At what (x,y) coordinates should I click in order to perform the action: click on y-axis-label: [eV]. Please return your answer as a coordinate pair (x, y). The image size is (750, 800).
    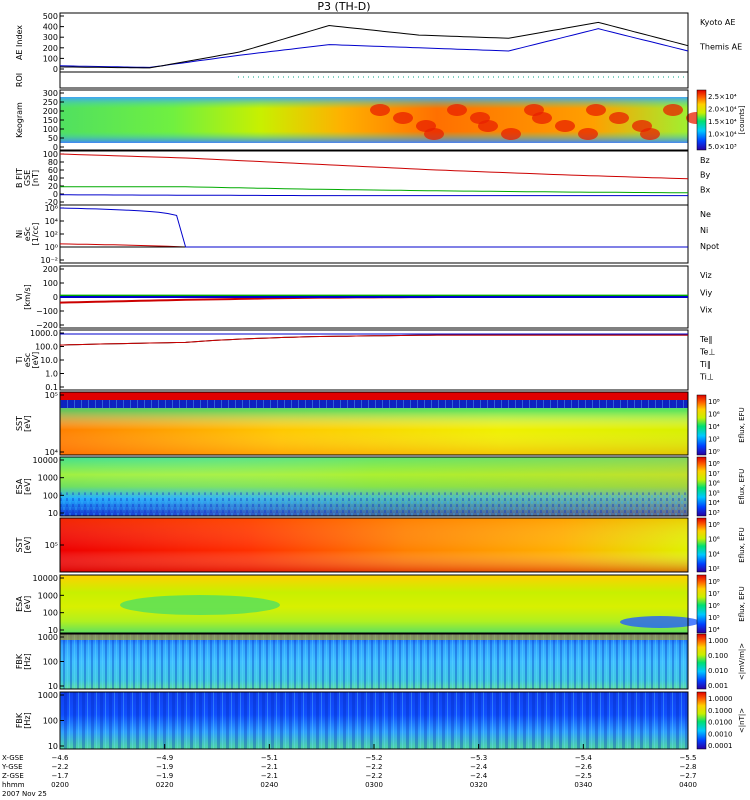
    Looking at the image, I should click on (27, 486).